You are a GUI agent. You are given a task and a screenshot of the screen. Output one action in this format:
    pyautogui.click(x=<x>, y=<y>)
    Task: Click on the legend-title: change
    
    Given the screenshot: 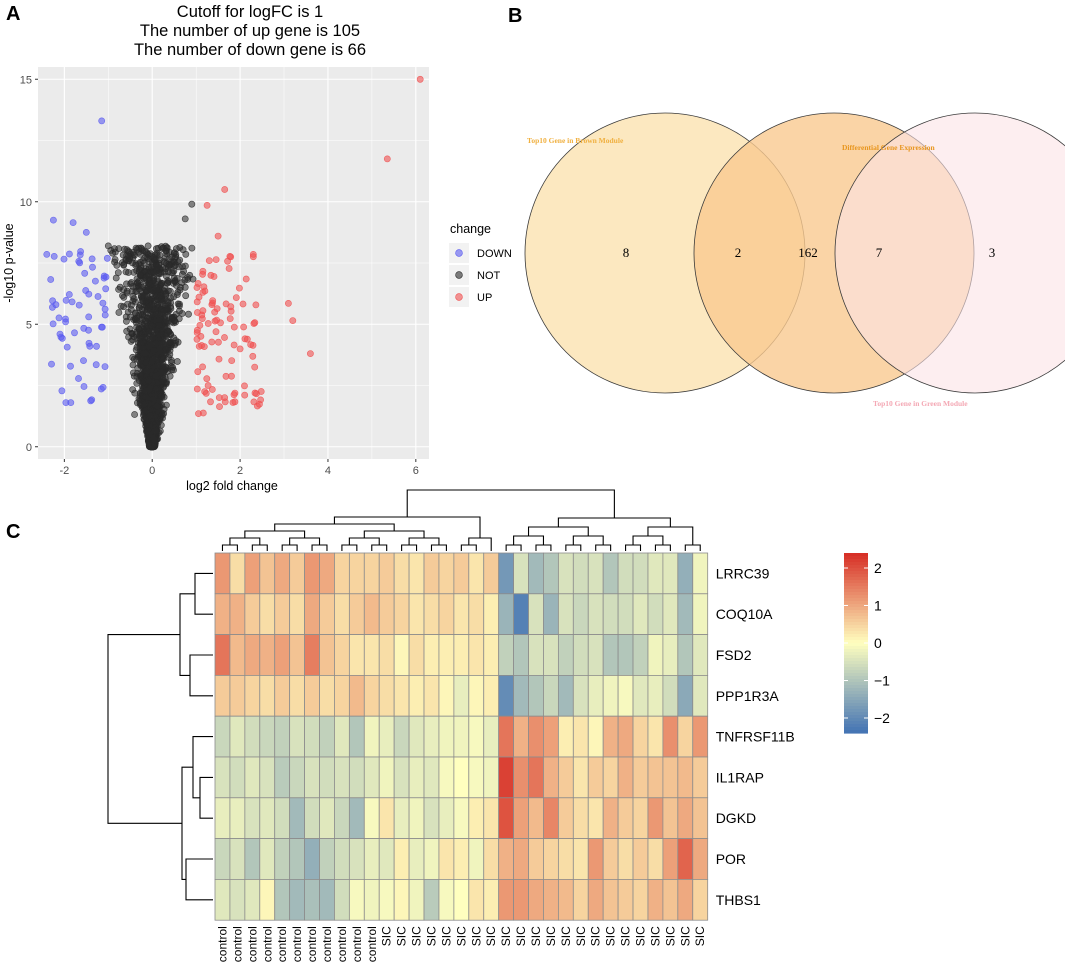 What is the action you would take?
    pyautogui.click(x=470, y=229)
    